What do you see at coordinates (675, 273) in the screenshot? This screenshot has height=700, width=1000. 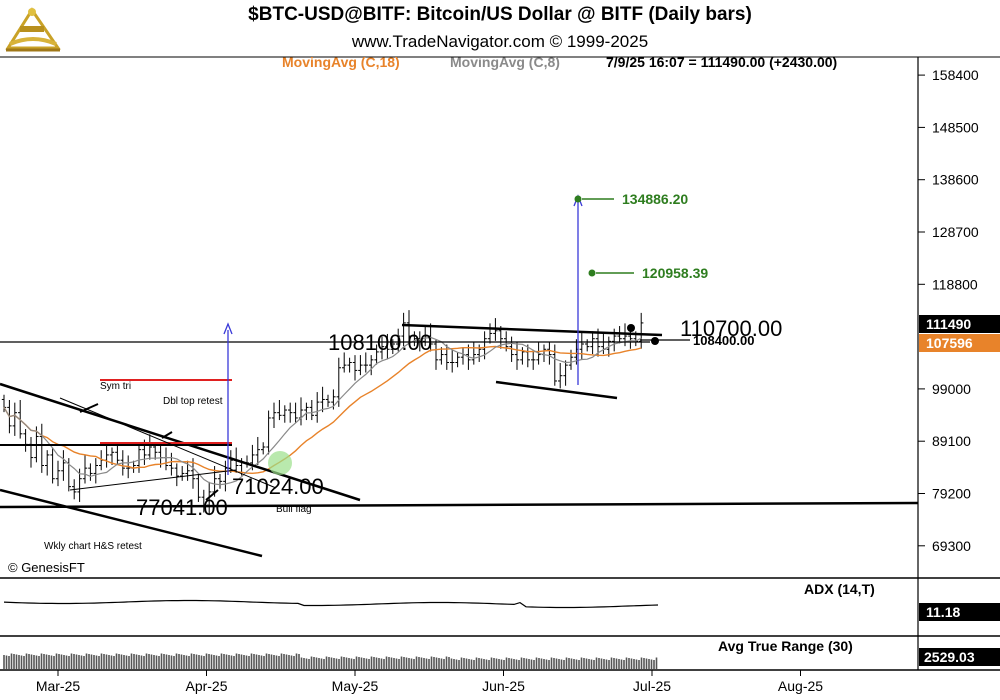 I see `target-label: 120958.39` at bounding box center [675, 273].